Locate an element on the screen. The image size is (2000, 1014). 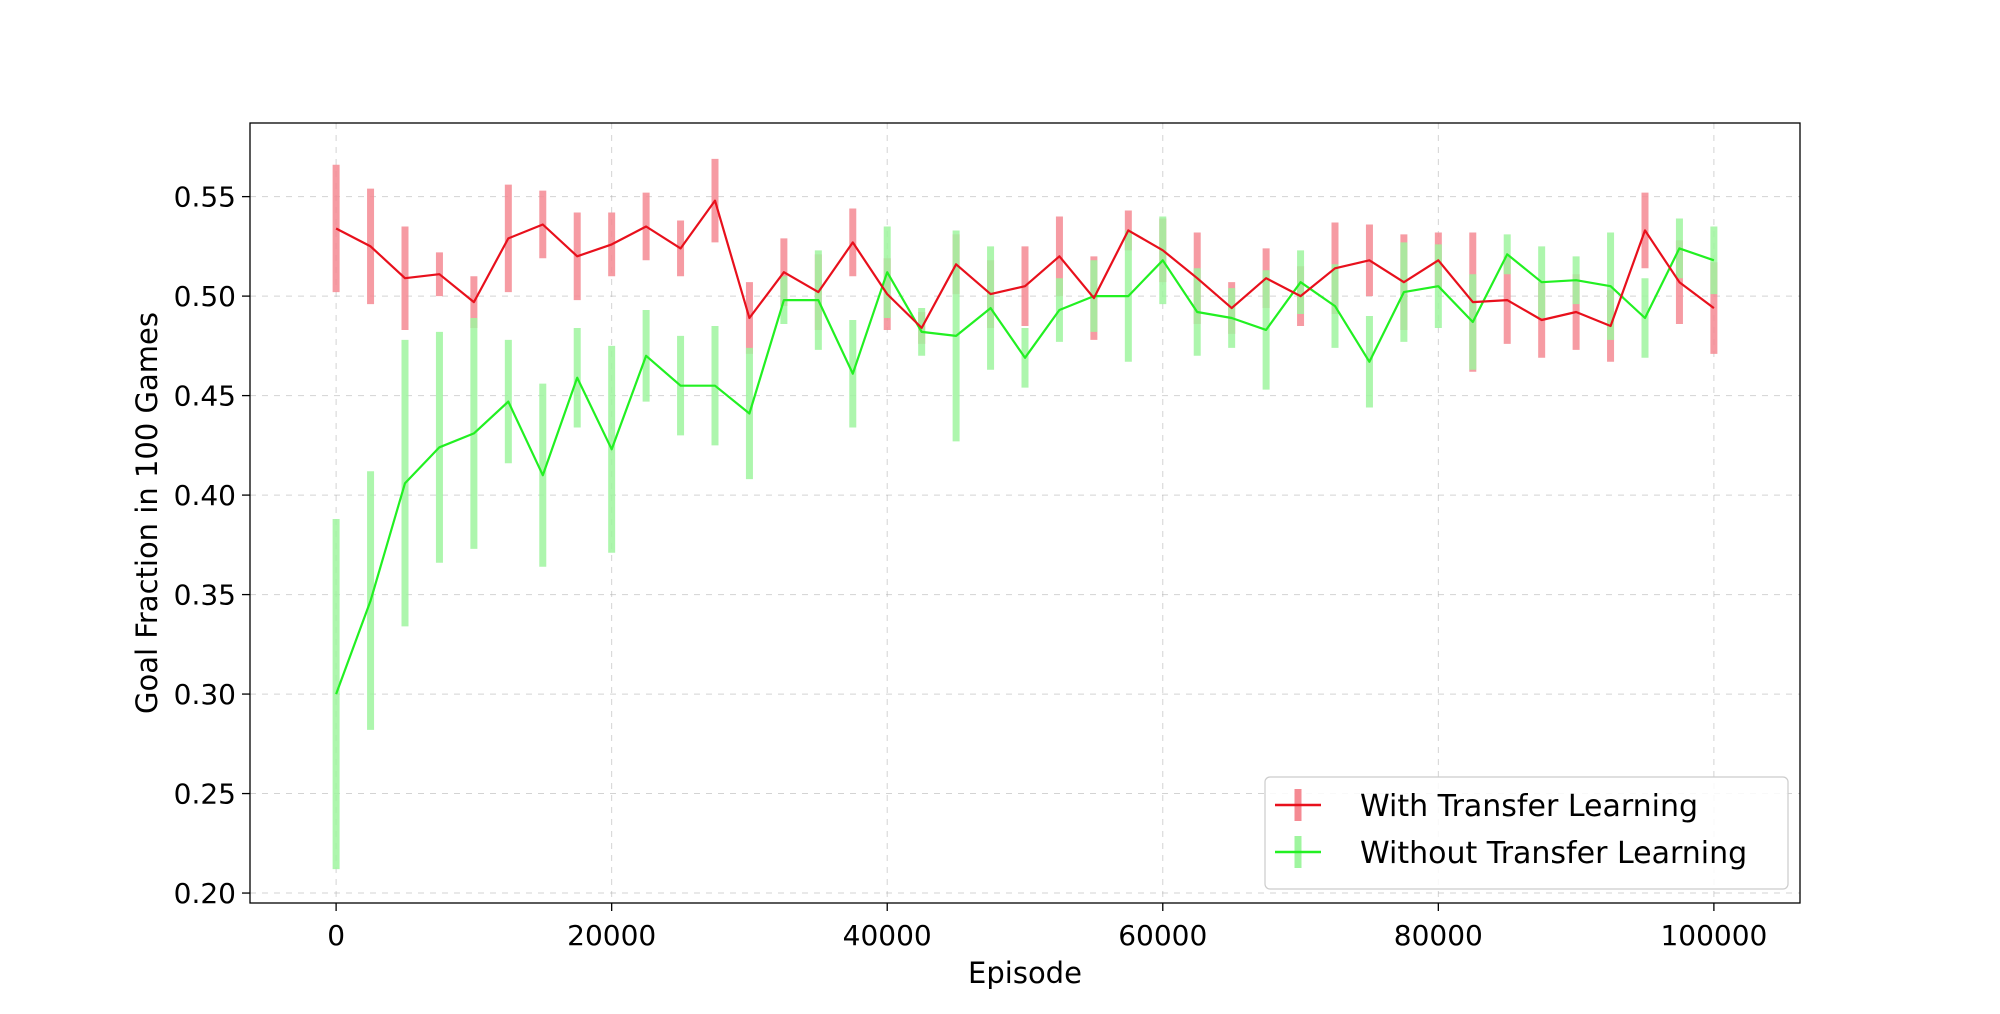
y-tick-label: 0.25 is located at coordinates (205, 794).